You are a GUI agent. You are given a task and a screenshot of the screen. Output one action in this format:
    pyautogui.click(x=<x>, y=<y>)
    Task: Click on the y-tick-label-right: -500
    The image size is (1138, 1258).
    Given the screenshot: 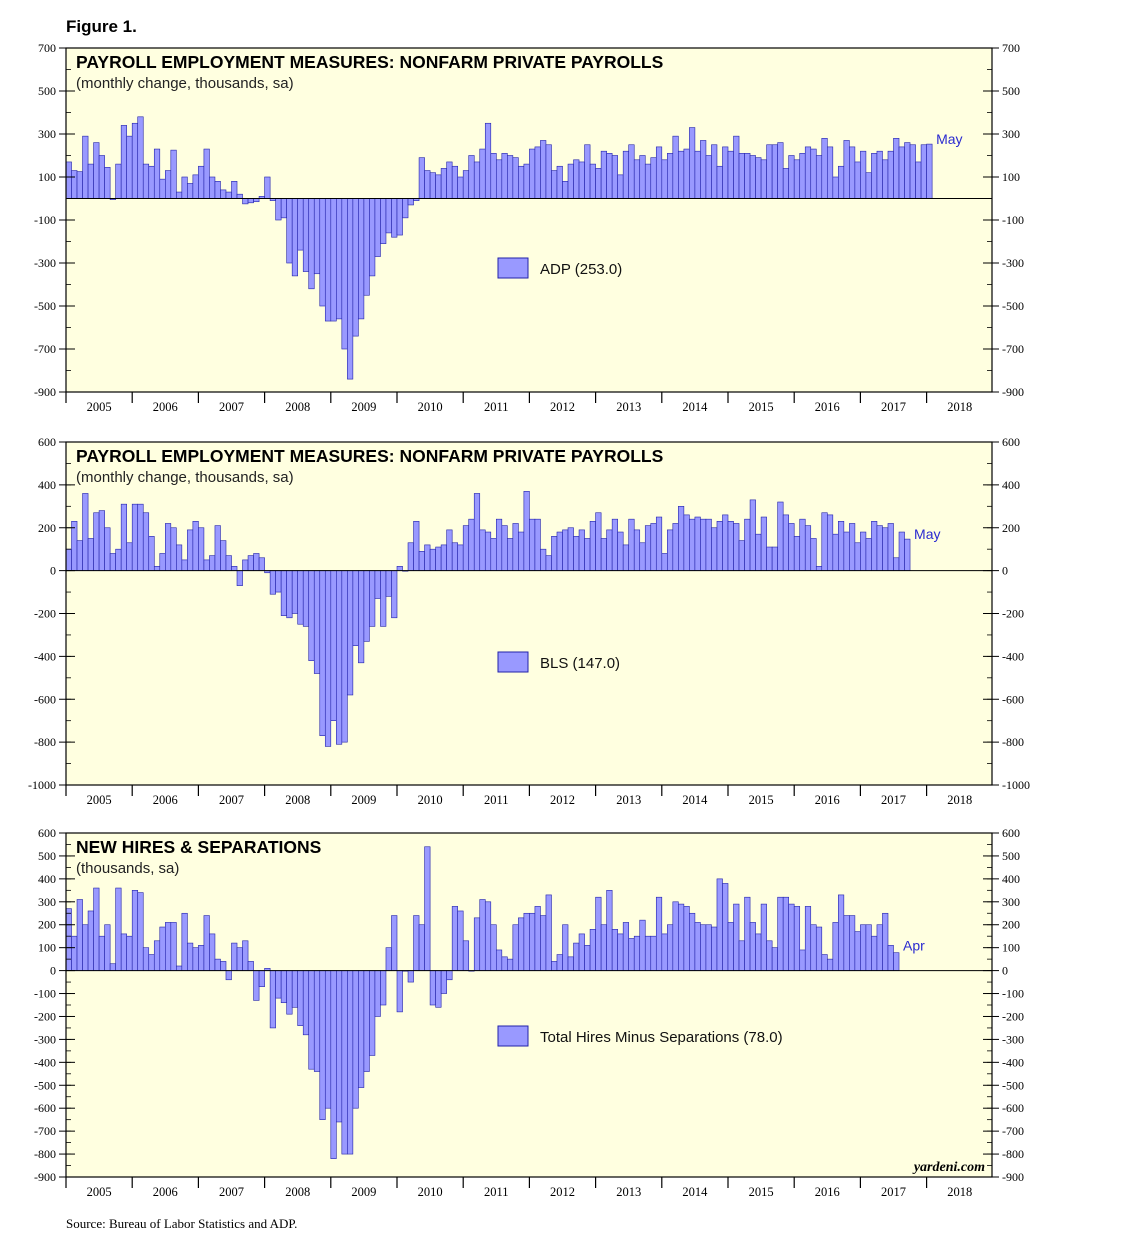 What is the action you would take?
    pyautogui.click(x=1013, y=306)
    